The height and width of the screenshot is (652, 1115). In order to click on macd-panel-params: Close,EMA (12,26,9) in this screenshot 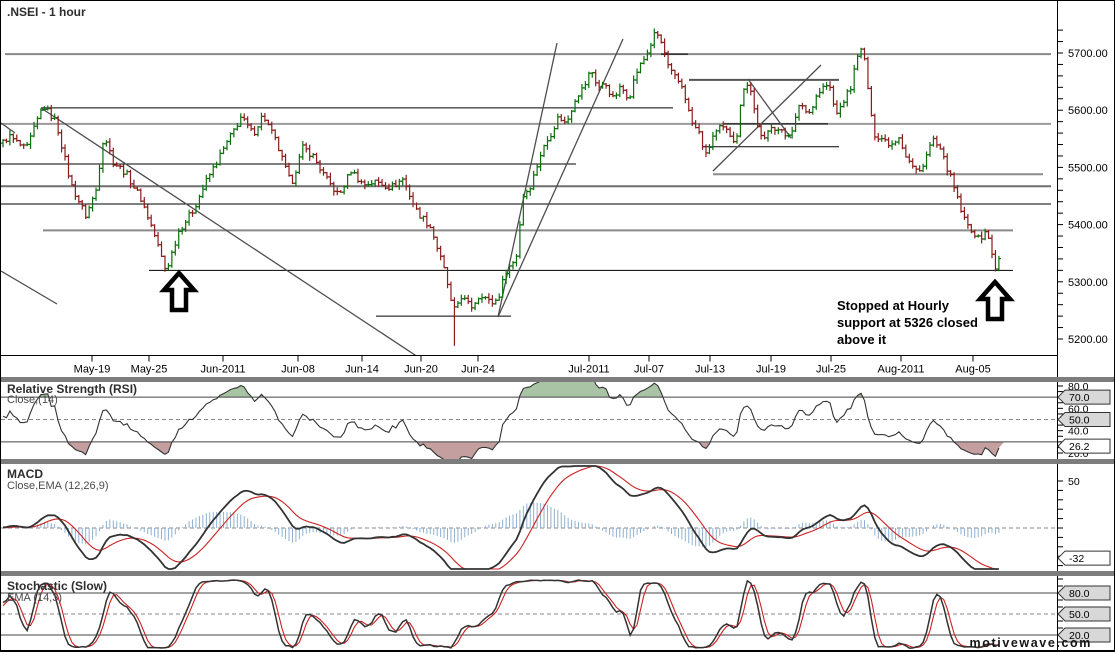, I will do `click(58, 486)`.